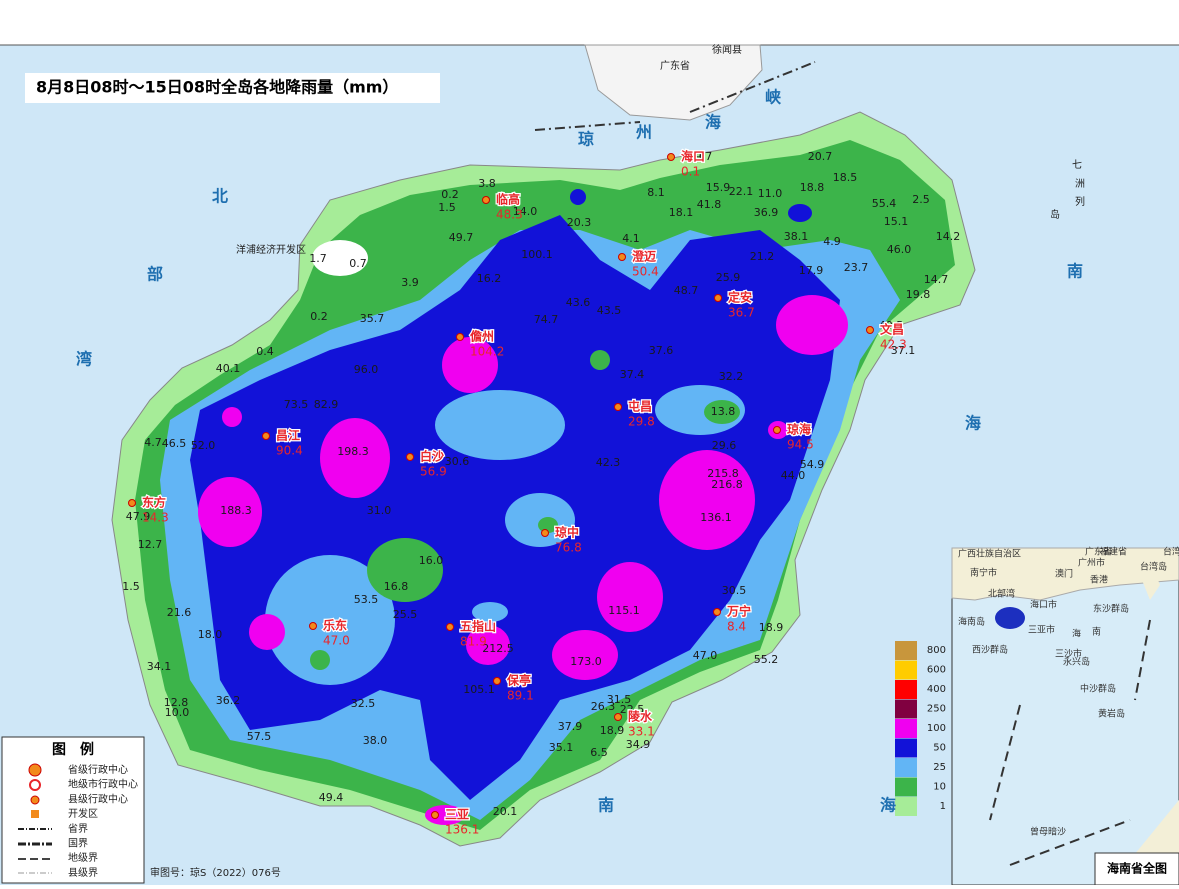 Image resolution: width=1179 pixels, height=889 pixels. I want to click on place-value: 94.5, so click(800, 445).